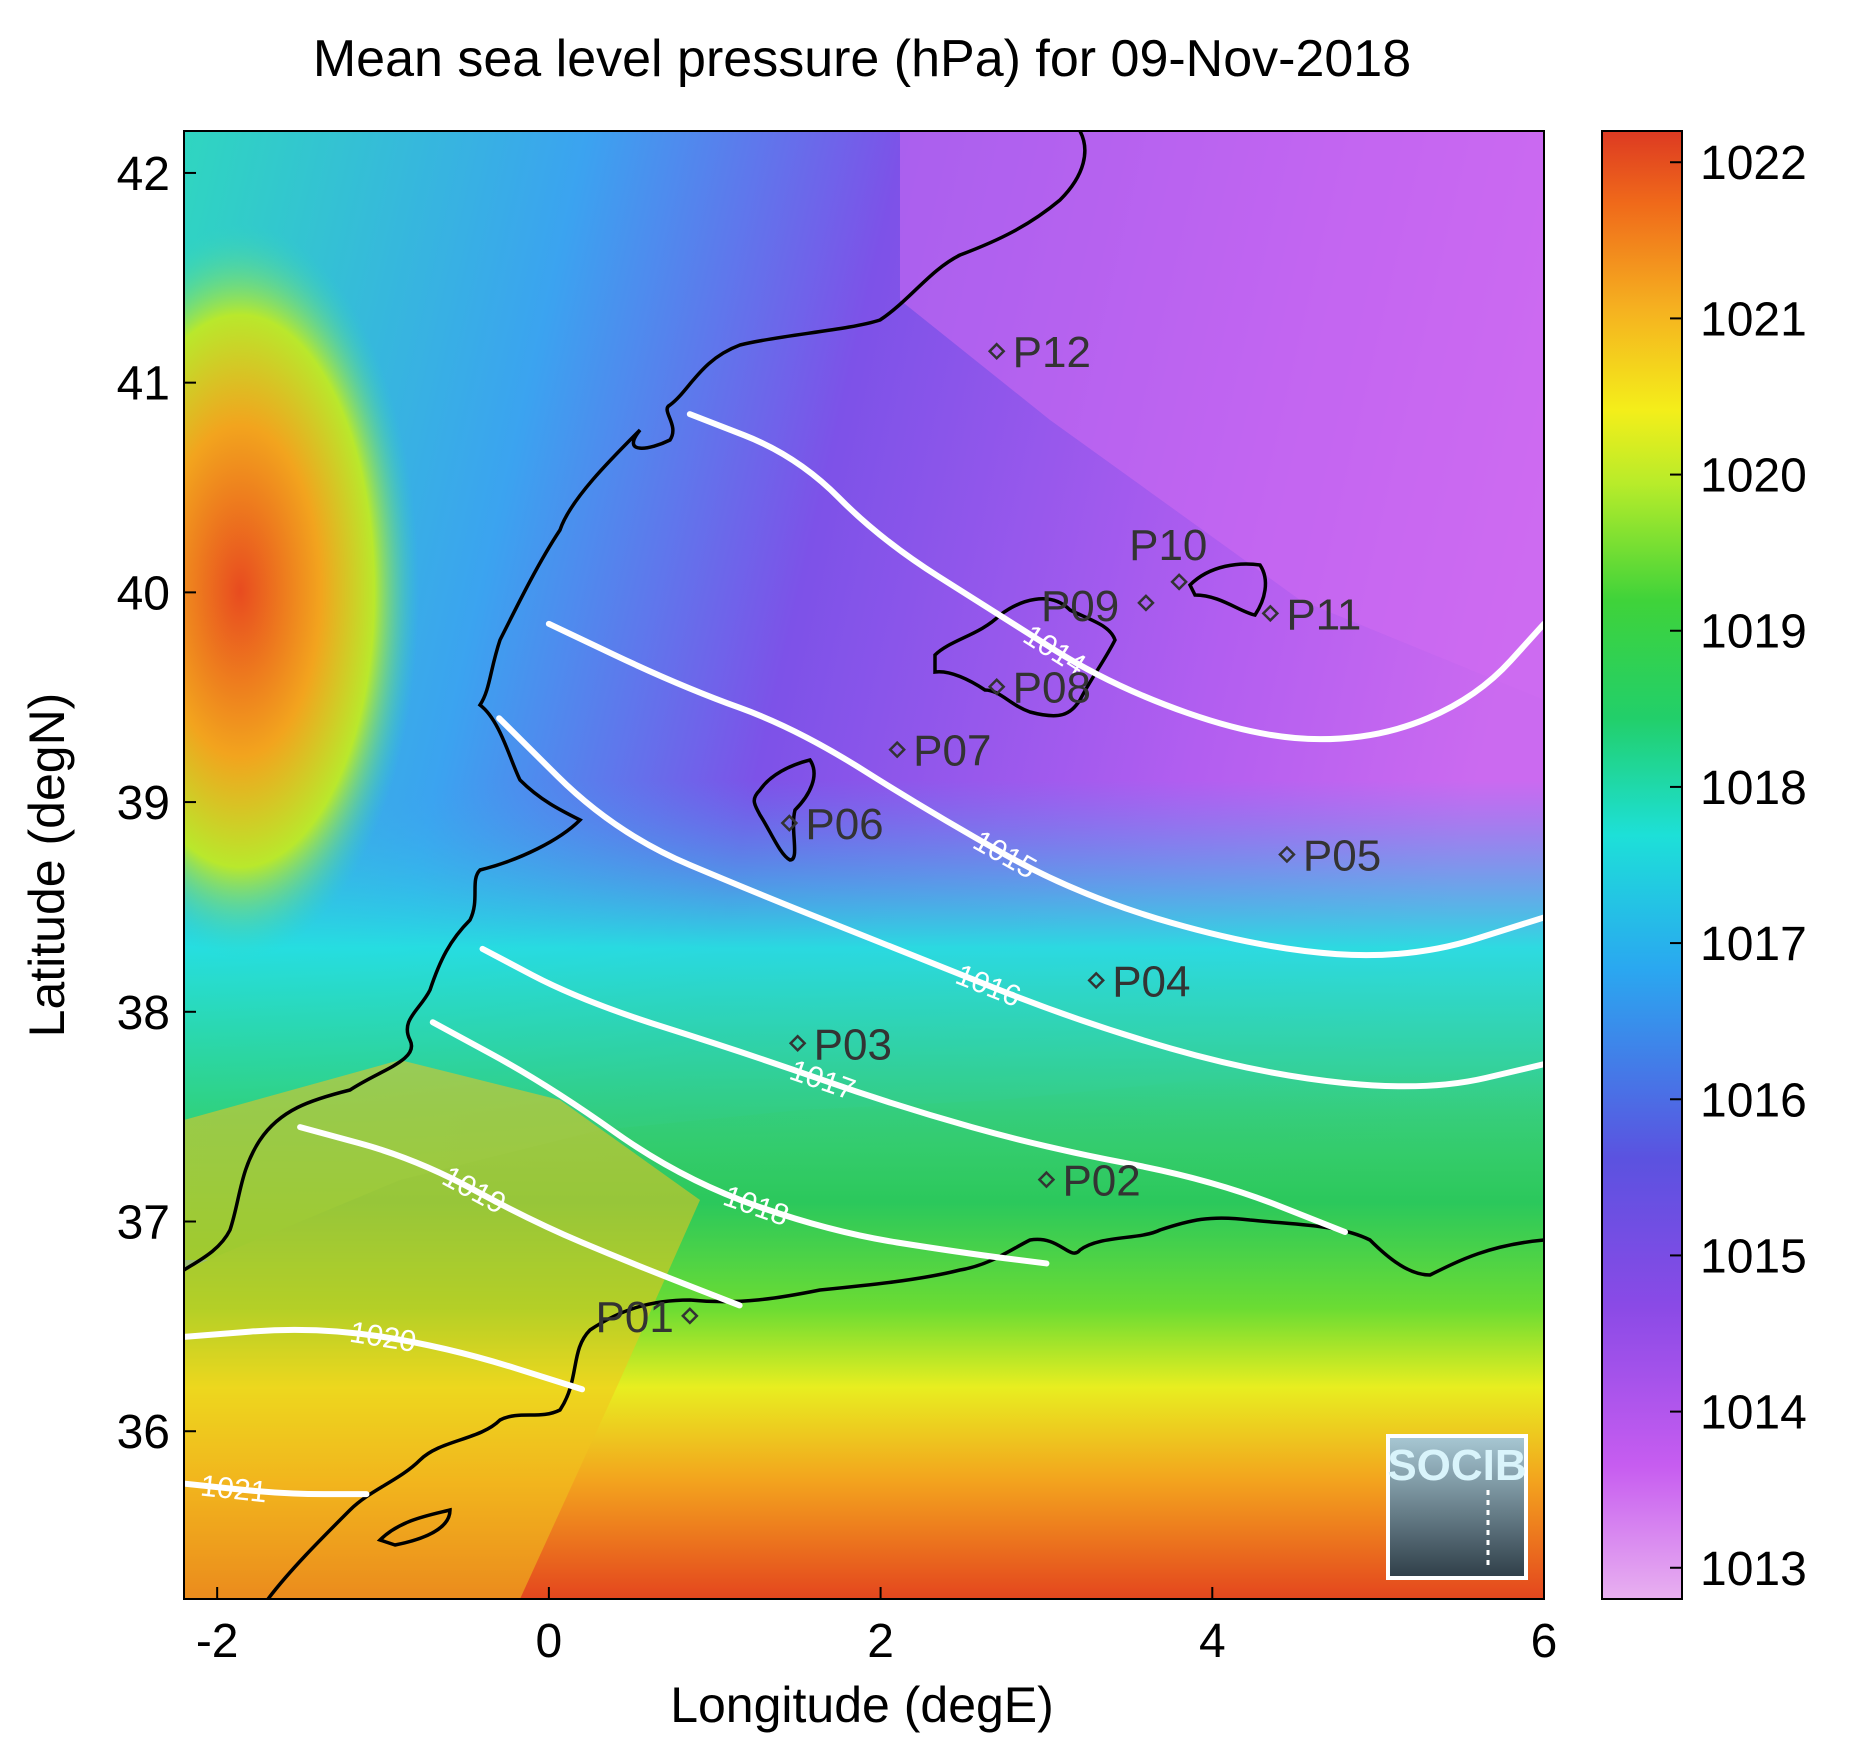  I want to click on pressure-field-southwest-high, so click(442, 1329).